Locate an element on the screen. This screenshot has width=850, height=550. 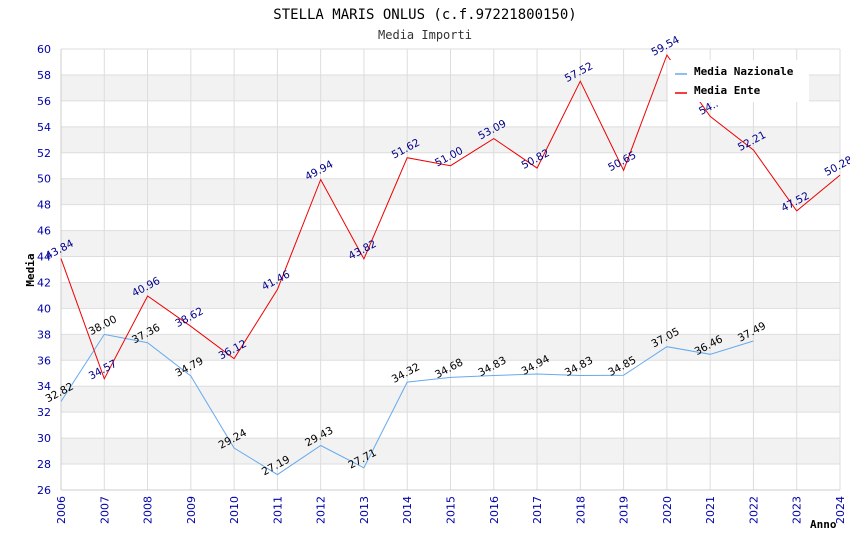
x-tick-label: 2006 is located at coordinates (61, 510).